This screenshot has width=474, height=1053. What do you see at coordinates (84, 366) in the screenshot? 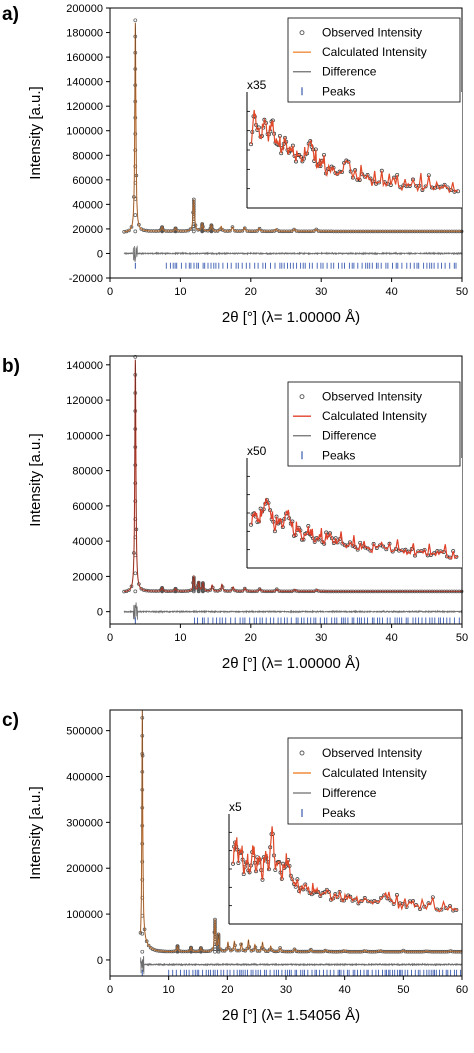
I see `y-tick-label: 140000` at bounding box center [84, 366].